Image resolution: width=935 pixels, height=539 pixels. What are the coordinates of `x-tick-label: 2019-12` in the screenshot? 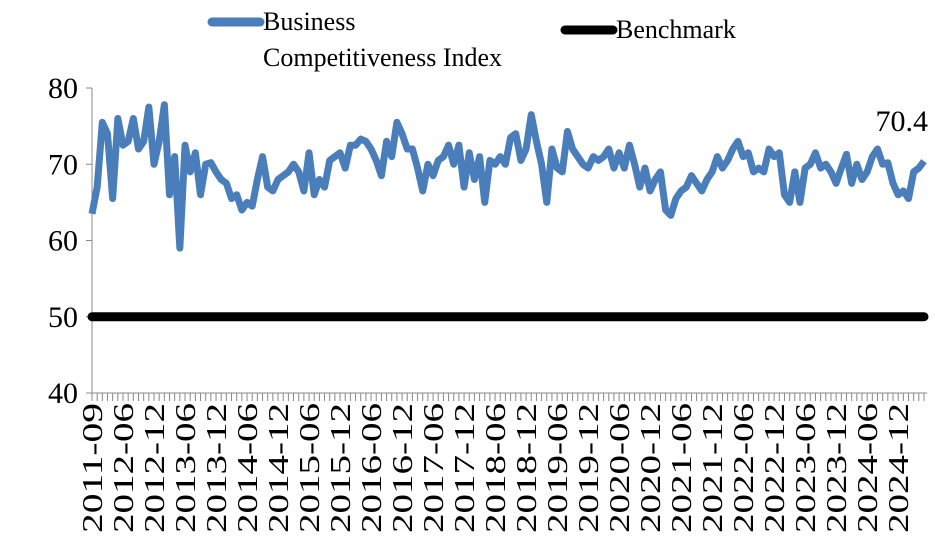 It's located at (589, 468).